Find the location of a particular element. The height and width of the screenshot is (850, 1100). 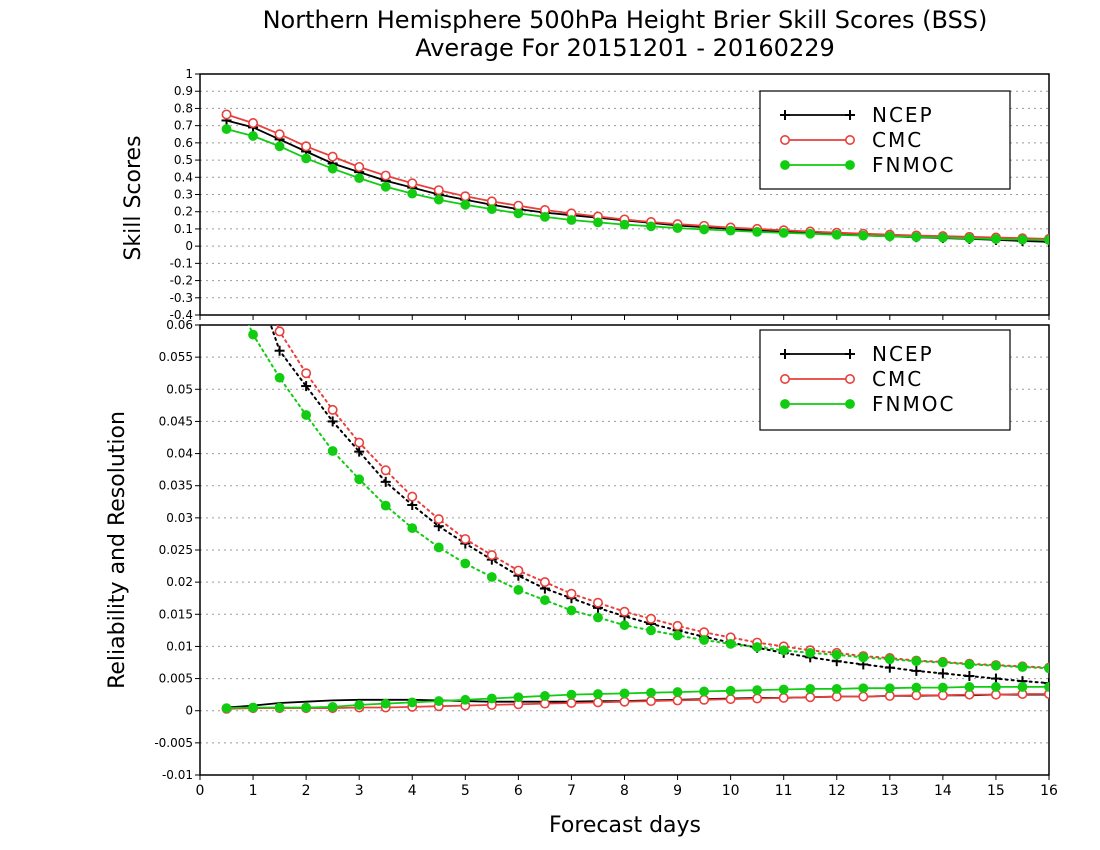

relres-ytick-label: 0.04 is located at coordinates (179, 454).